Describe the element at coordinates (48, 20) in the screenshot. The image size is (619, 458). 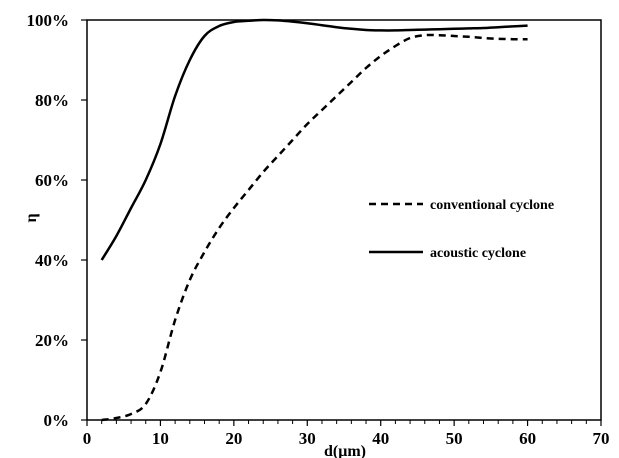
I see `y-tick-label: 100%` at that location.